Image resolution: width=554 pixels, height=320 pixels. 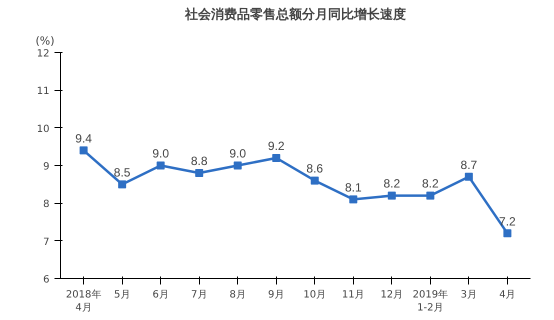 What do you see at coordinates (43, 92) in the screenshot?
I see `y-tick-label: 11` at bounding box center [43, 92].